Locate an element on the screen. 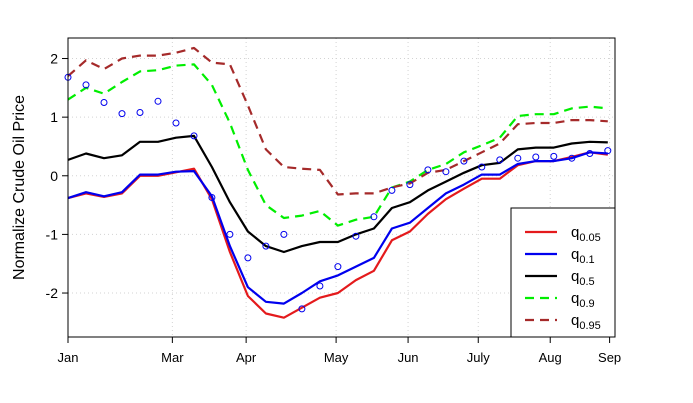 This screenshot has width=693, height=403. legend-box is located at coordinates (563, 272).